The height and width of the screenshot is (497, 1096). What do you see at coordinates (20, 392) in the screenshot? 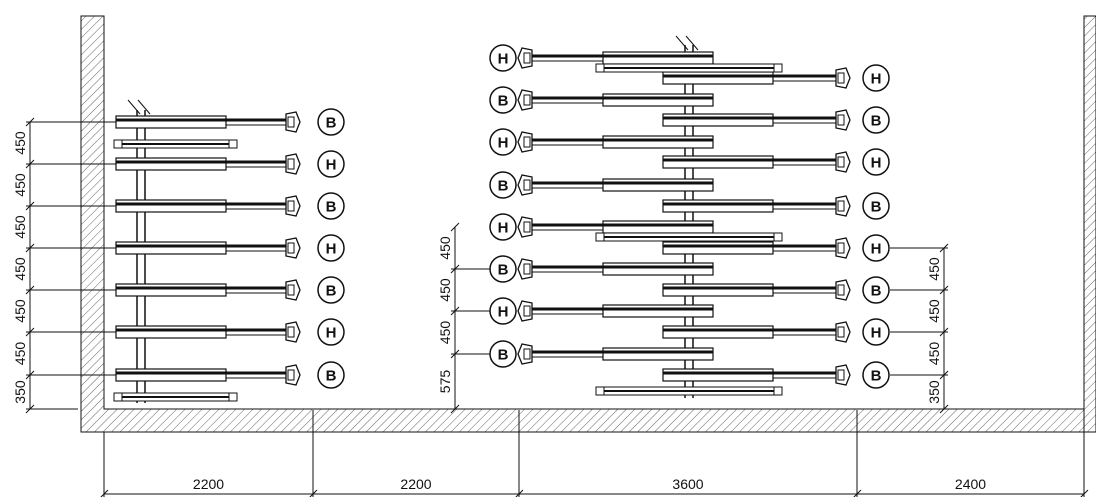
I see `dimension-label: 350` at bounding box center [20, 392].